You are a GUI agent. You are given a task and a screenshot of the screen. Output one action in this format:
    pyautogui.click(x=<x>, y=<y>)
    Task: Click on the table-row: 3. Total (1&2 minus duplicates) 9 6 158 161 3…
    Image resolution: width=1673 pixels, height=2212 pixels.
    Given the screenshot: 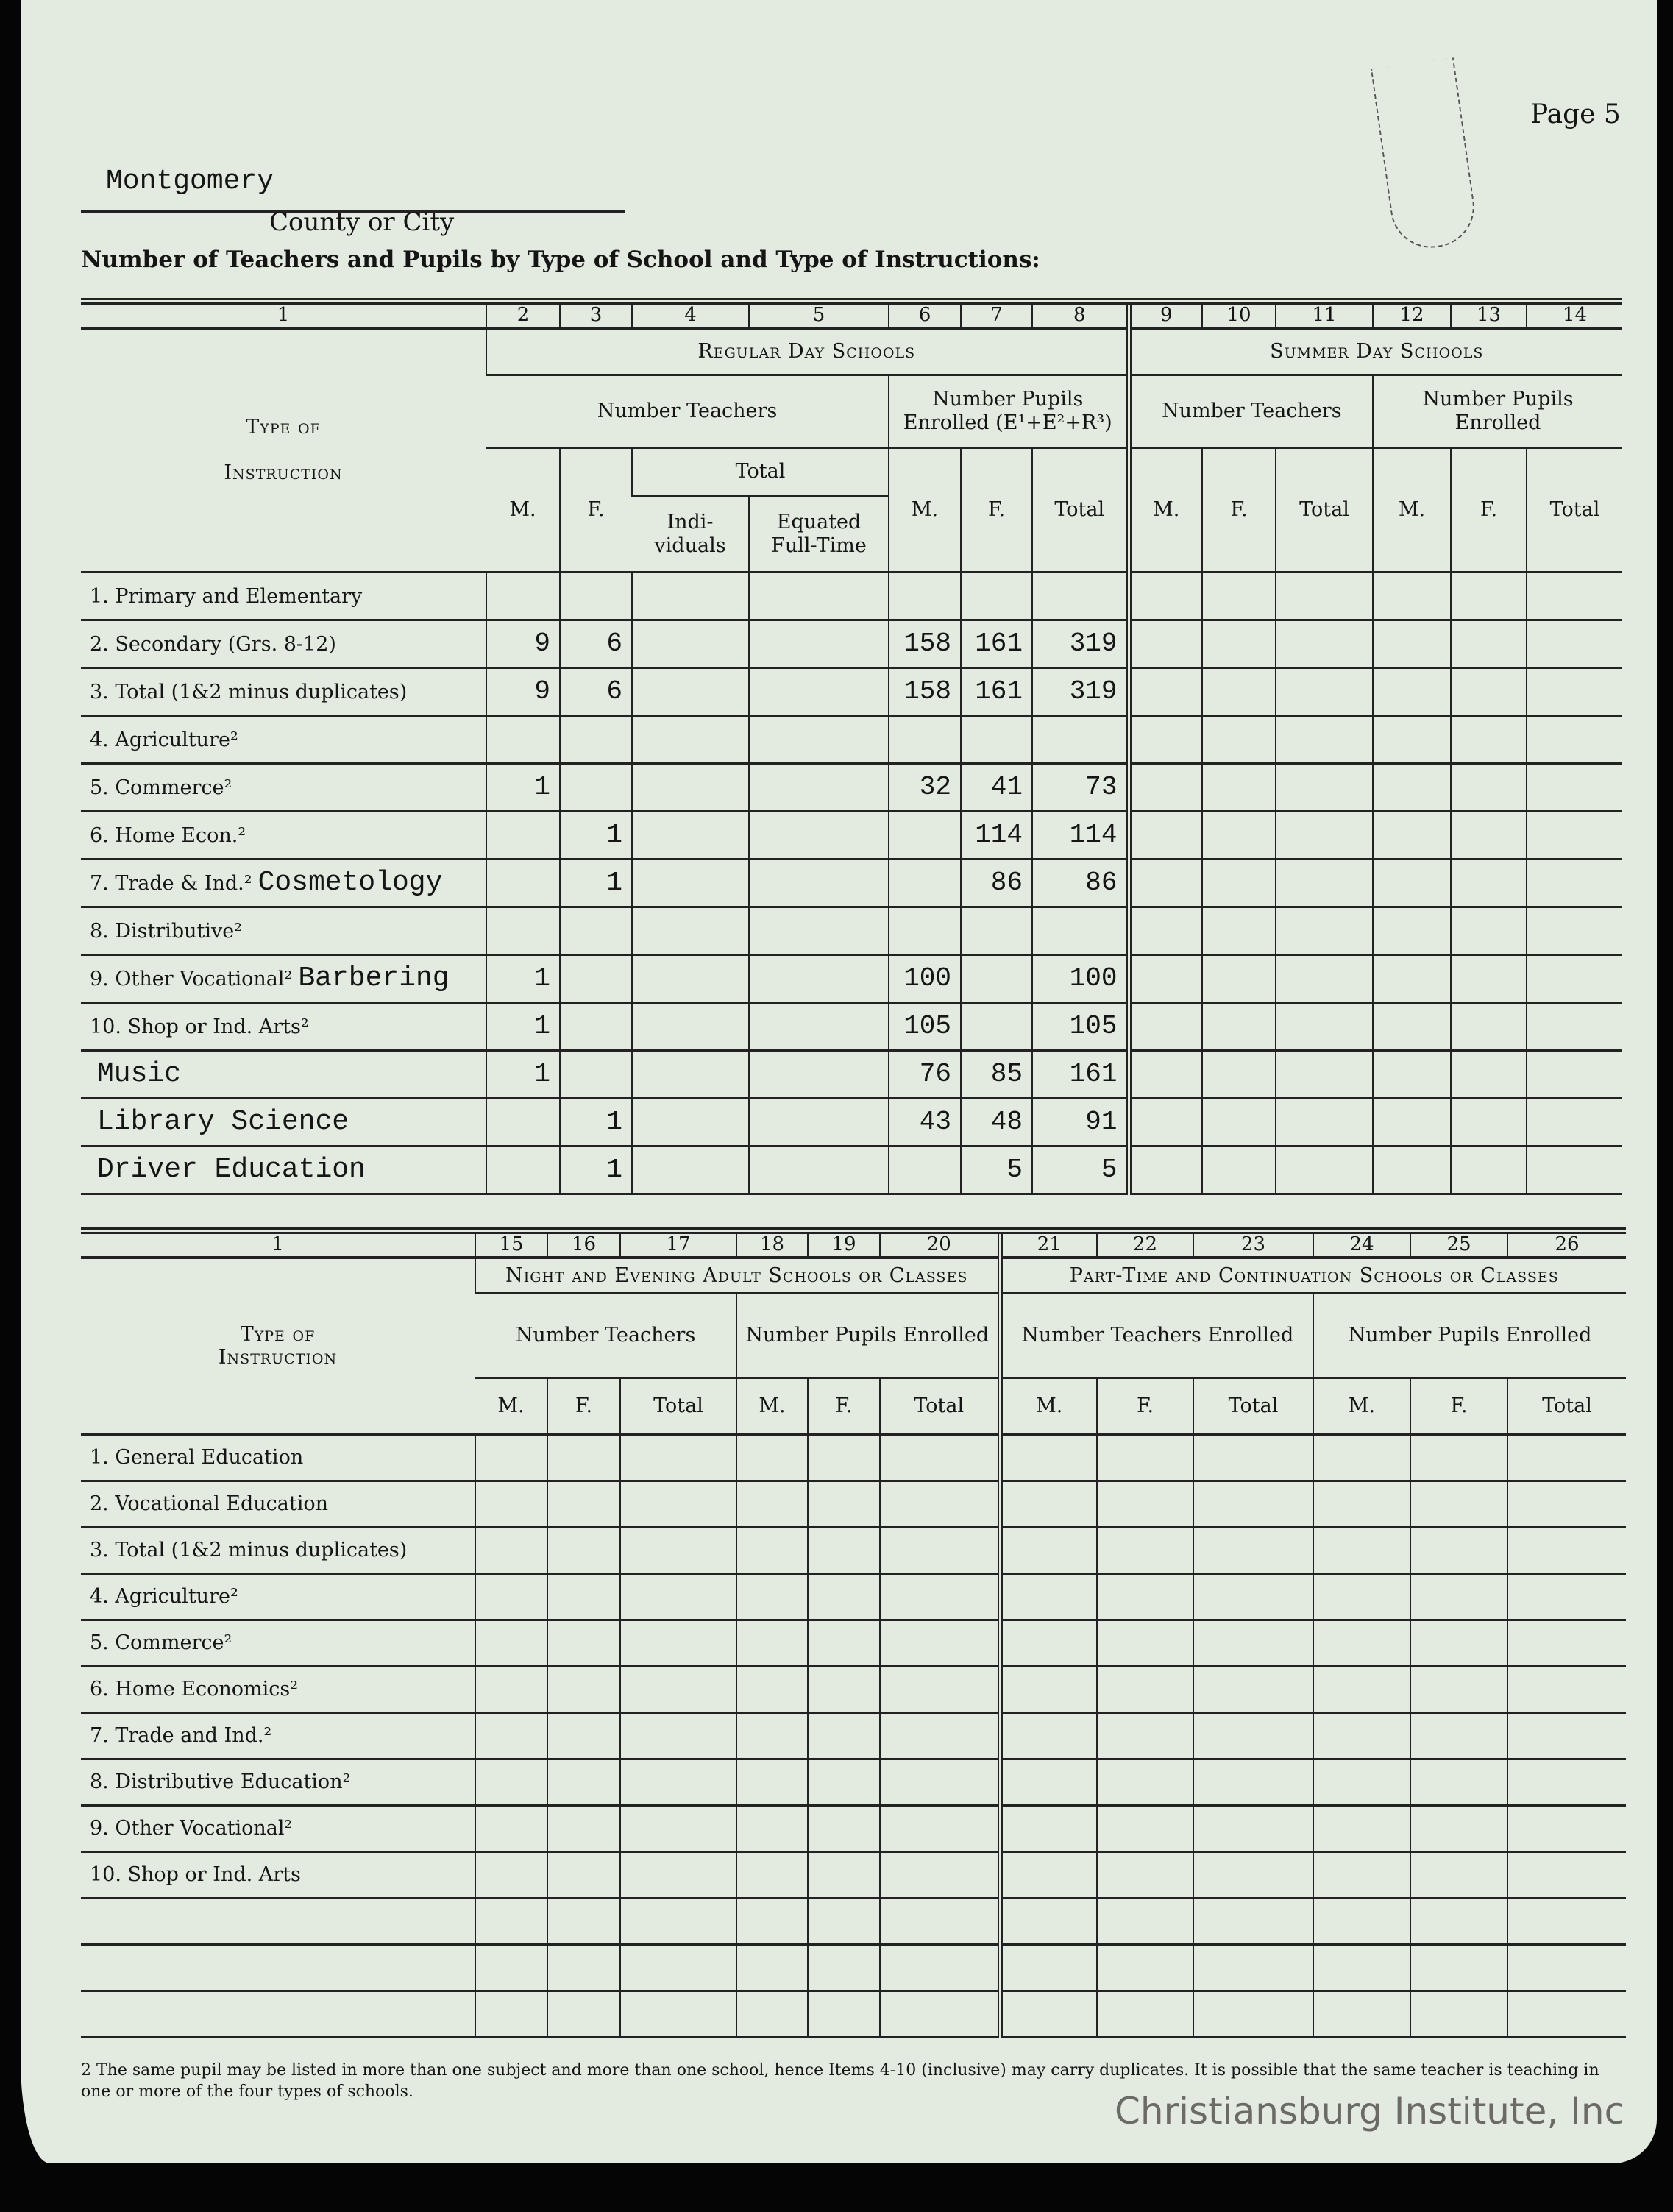 What is the action you would take?
    pyautogui.click(x=852, y=692)
    